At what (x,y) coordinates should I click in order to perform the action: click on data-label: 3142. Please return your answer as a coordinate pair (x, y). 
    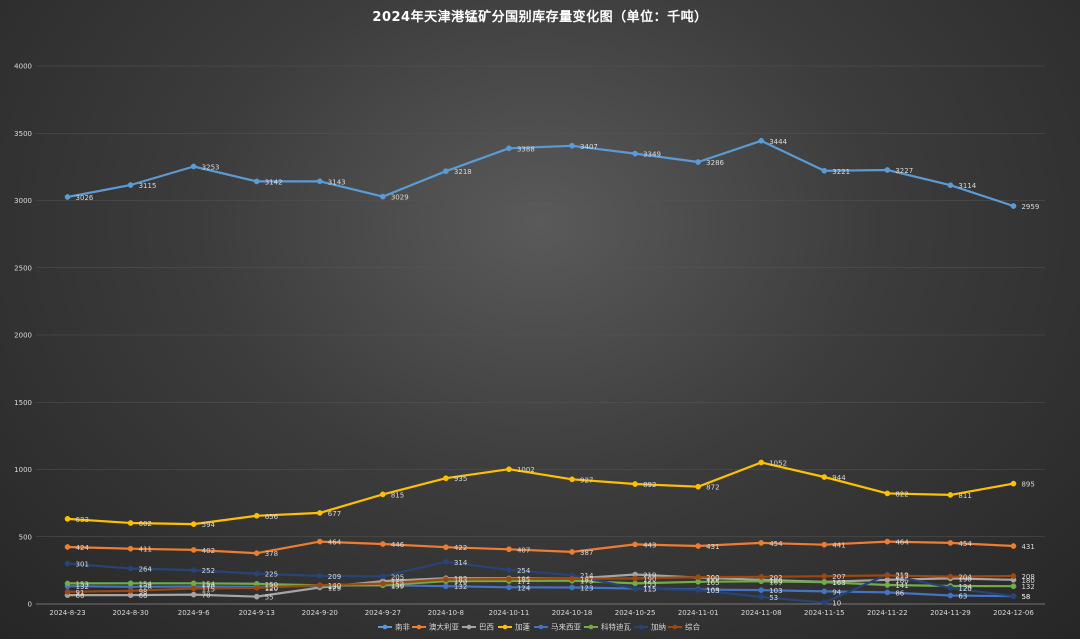
    Looking at the image, I should click on (274, 182).